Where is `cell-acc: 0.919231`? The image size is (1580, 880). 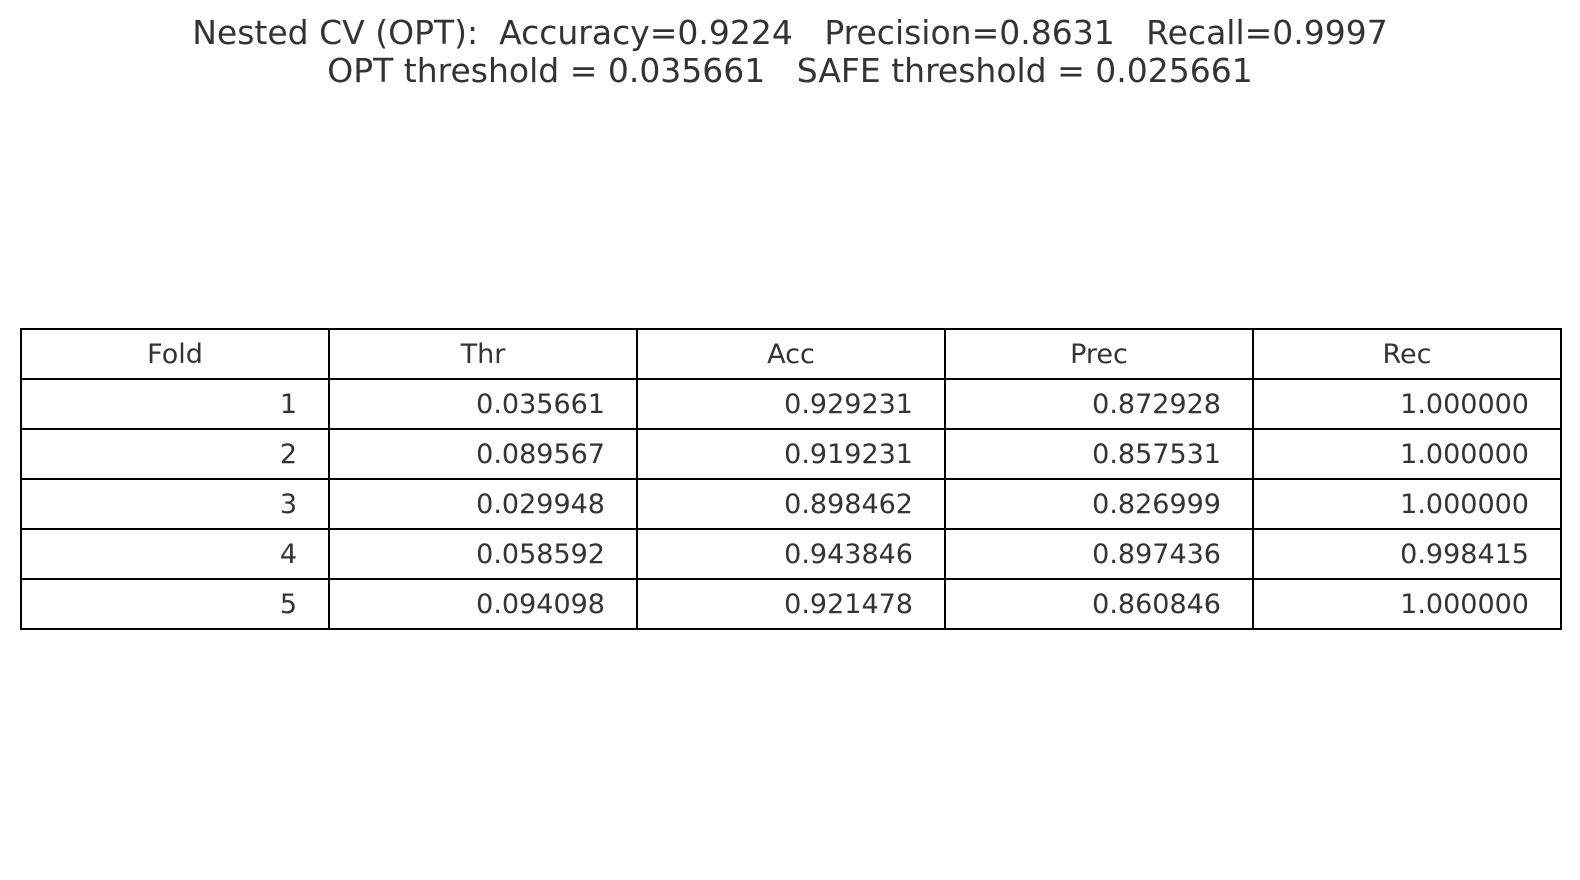
cell-acc: 0.919231 is located at coordinates (791, 454).